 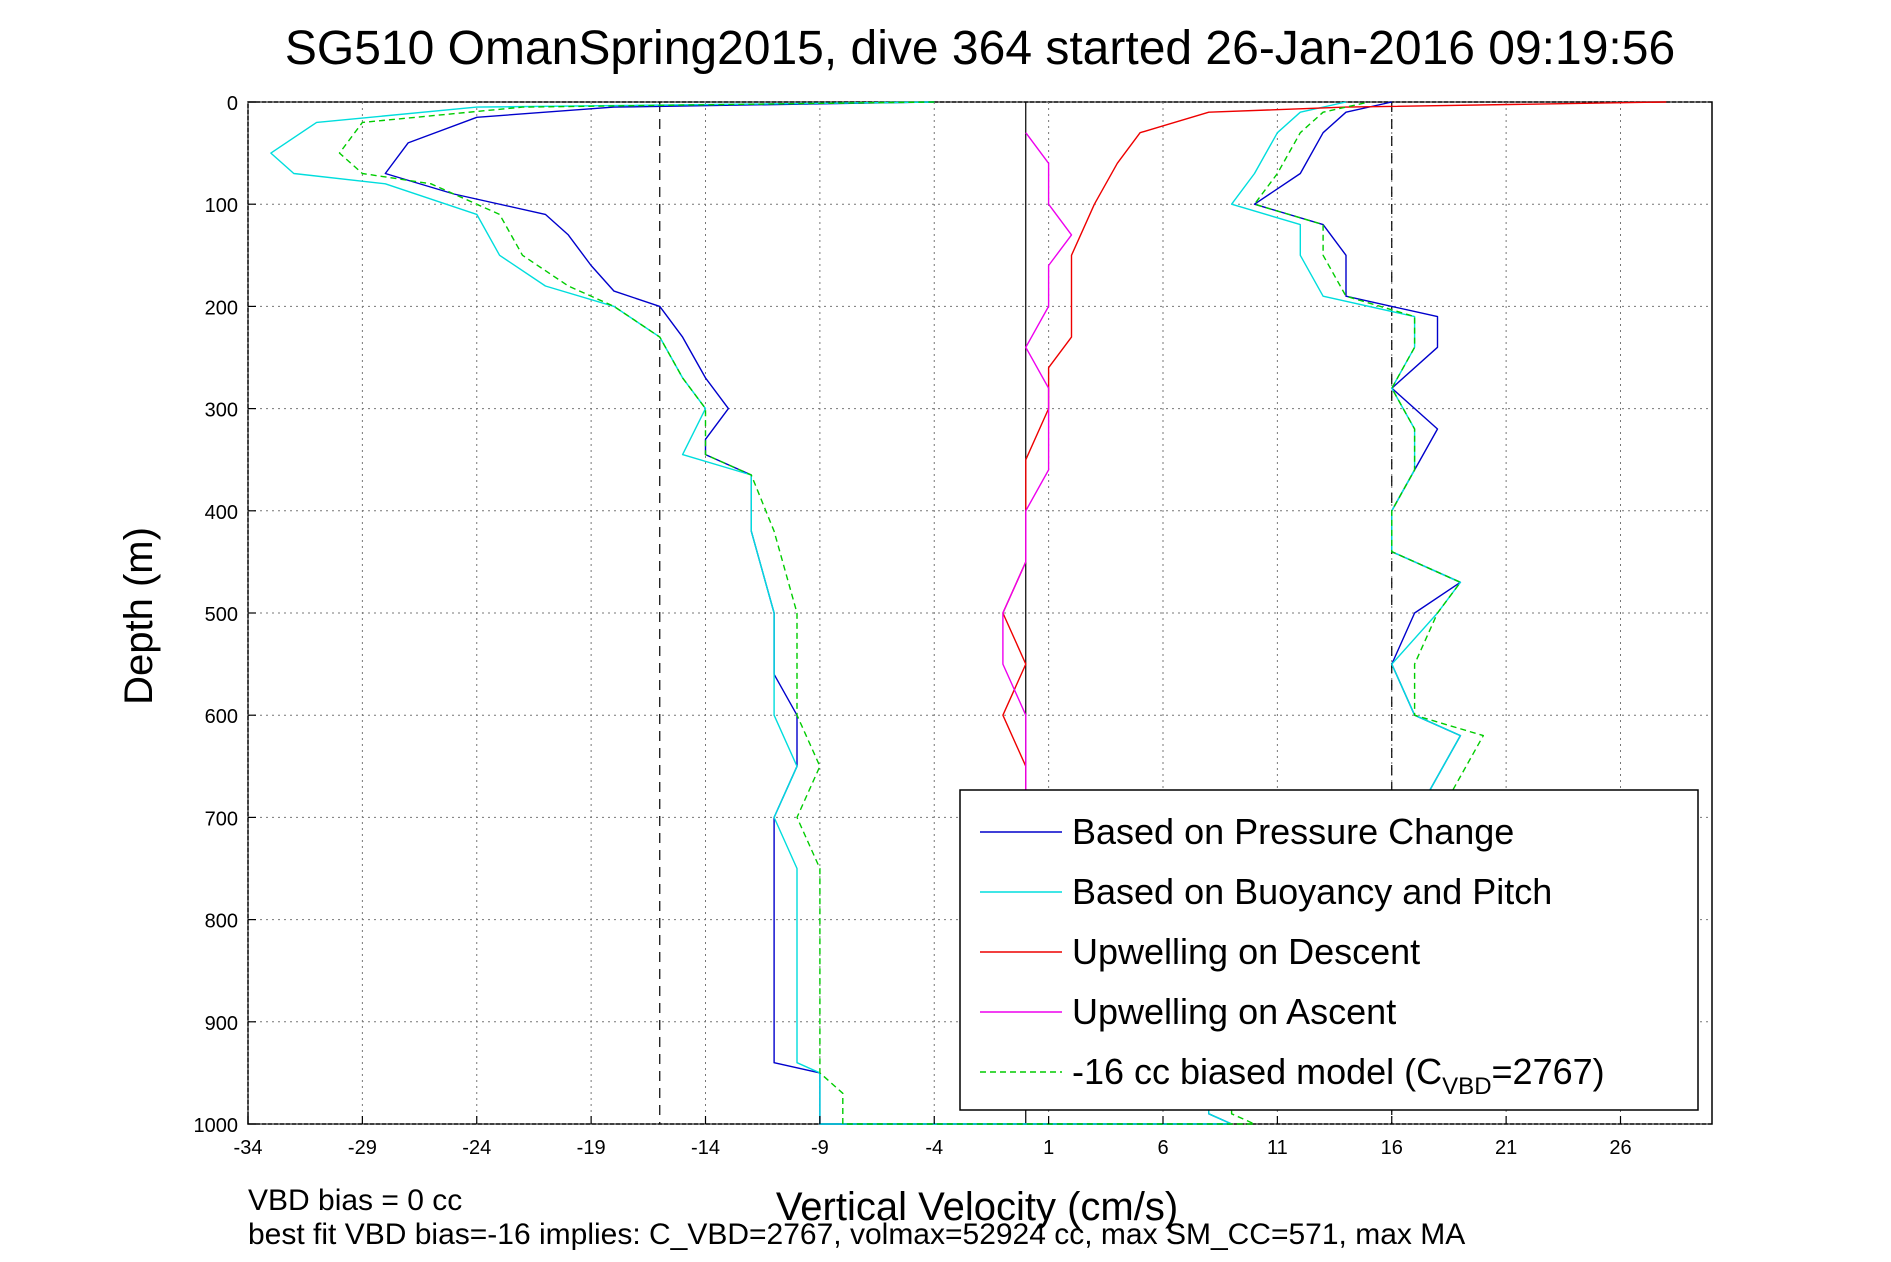 I want to click on y-tick-label: 300, so click(x=221, y=411).